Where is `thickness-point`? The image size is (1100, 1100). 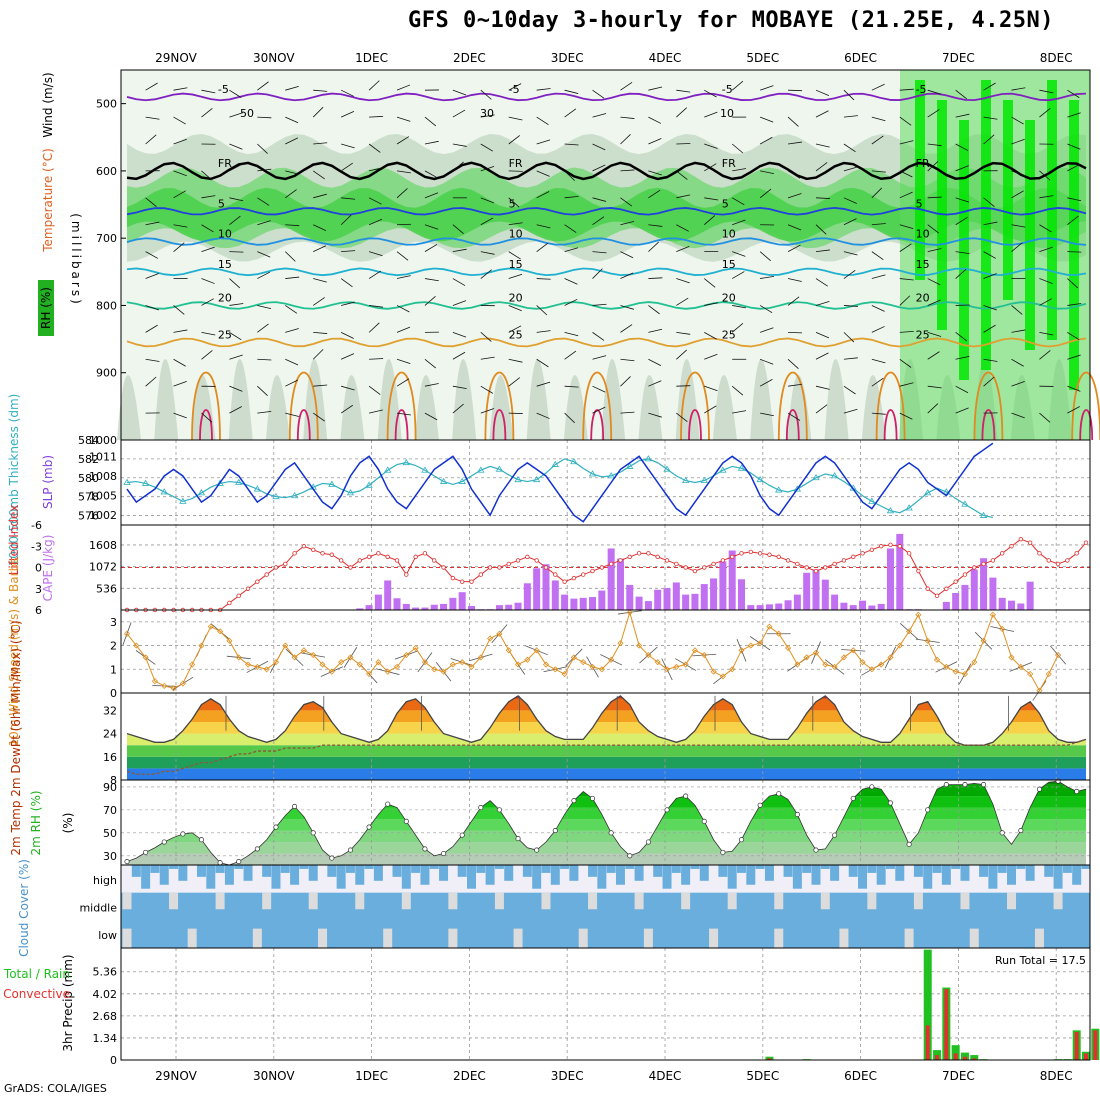 thickness-point is located at coordinates (890, 510).